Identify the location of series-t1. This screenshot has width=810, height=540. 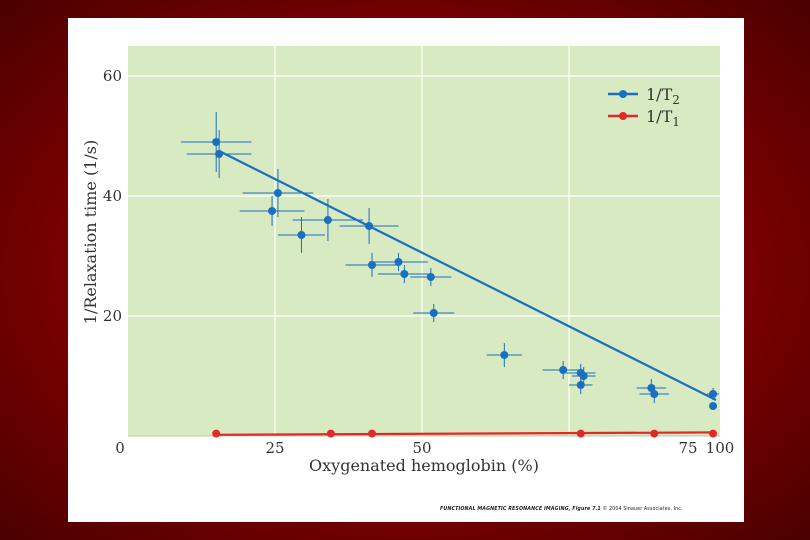
(465, 433).